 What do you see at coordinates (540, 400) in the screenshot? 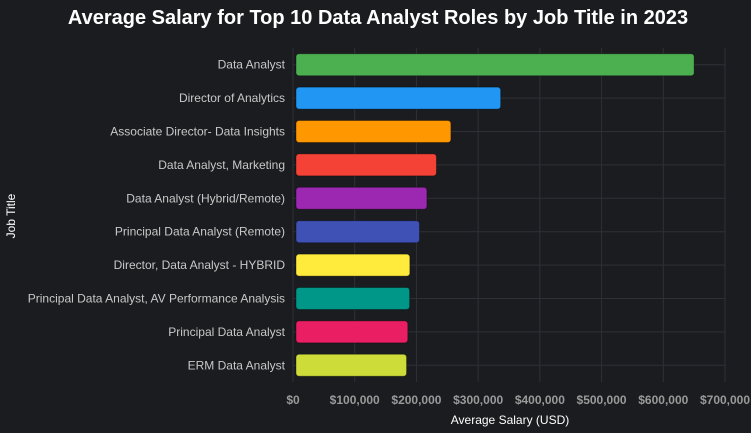
I see `x-tick-label: $400,000` at bounding box center [540, 400].